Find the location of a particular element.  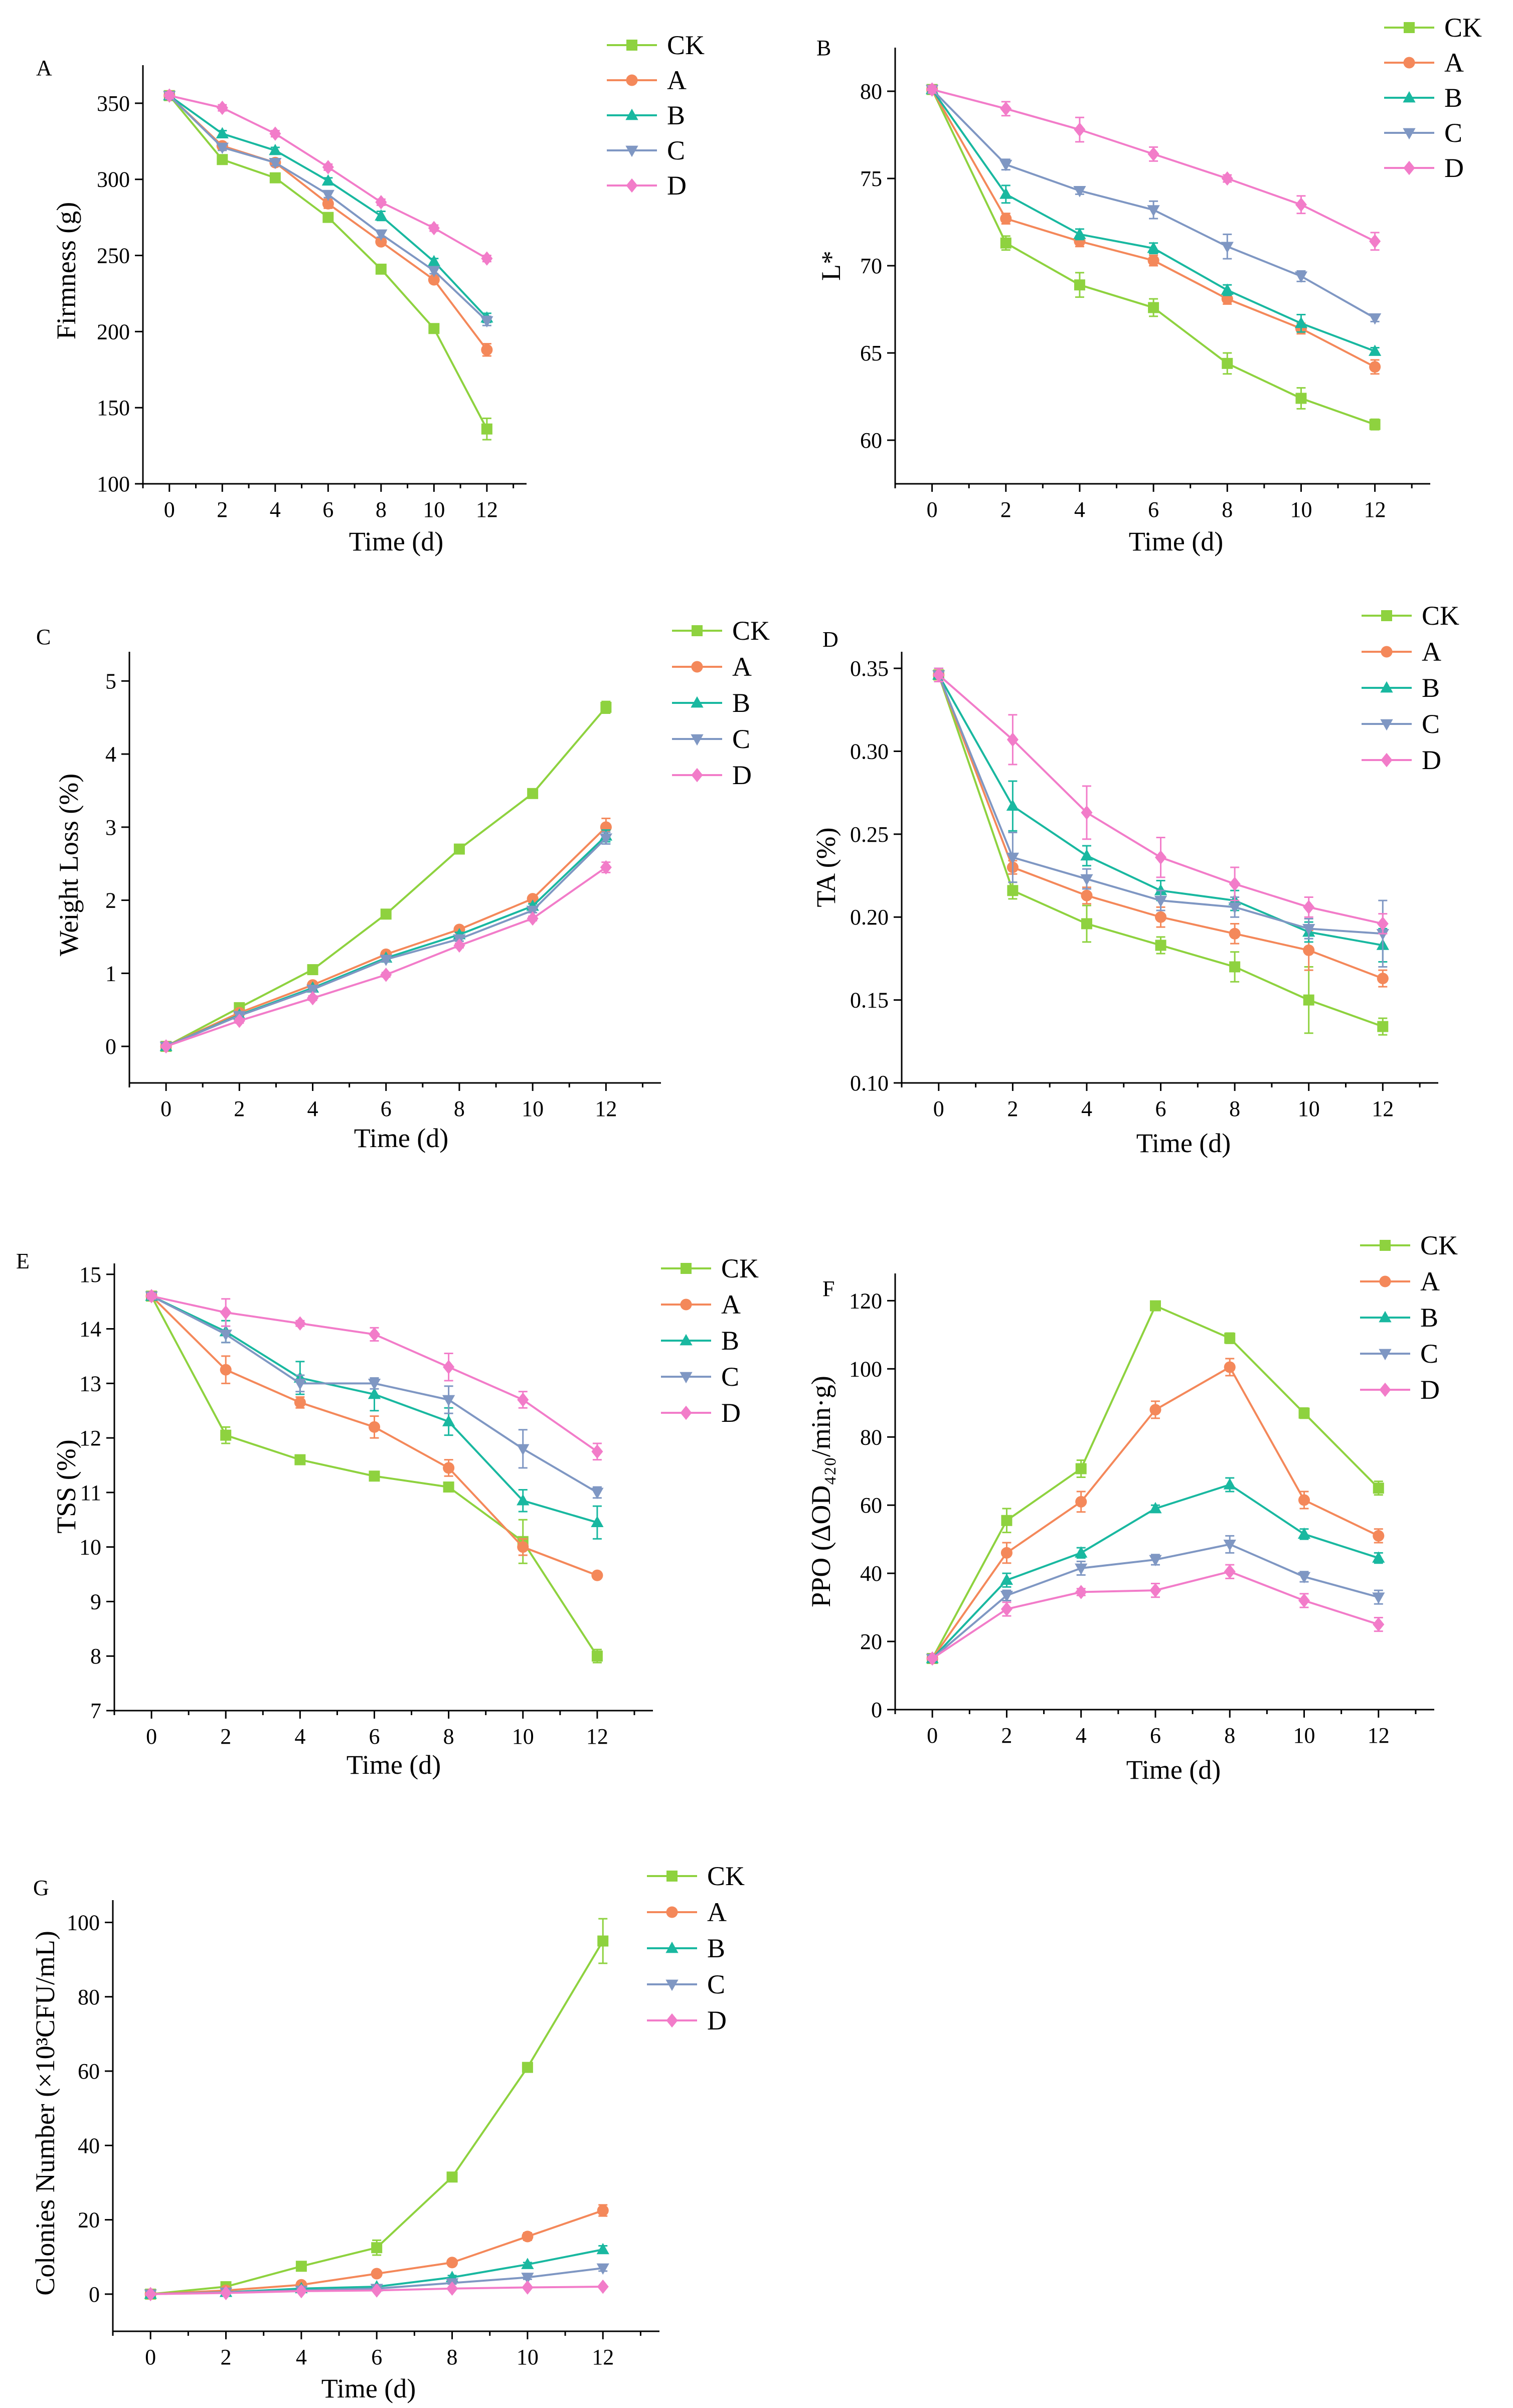

x-tick-label: 2 is located at coordinates (222, 509).